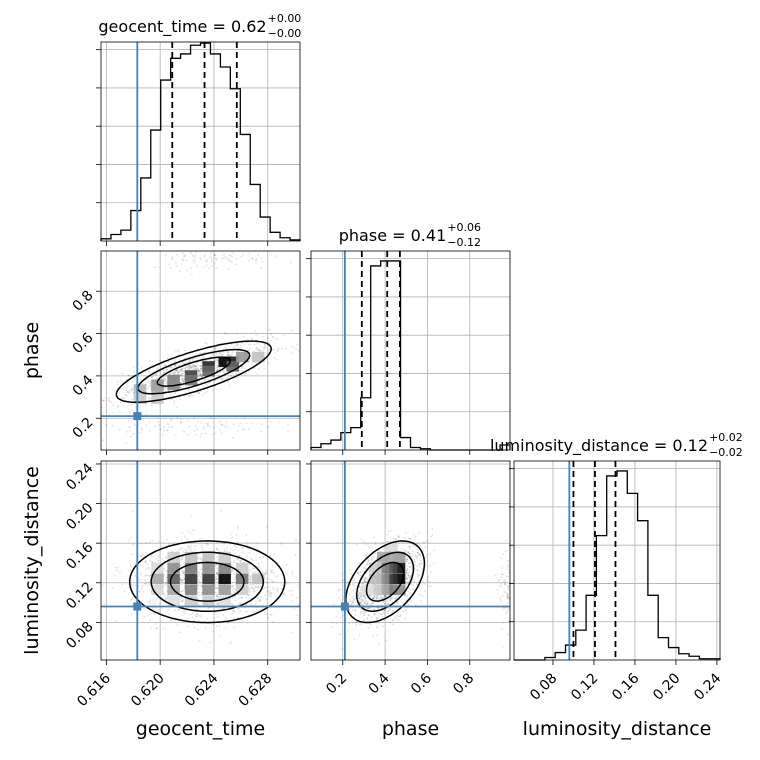 The width and height of the screenshot is (760, 760). Describe the element at coordinates (200, 141) in the screenshot. I see `hist-step-geocent_time` at that location.